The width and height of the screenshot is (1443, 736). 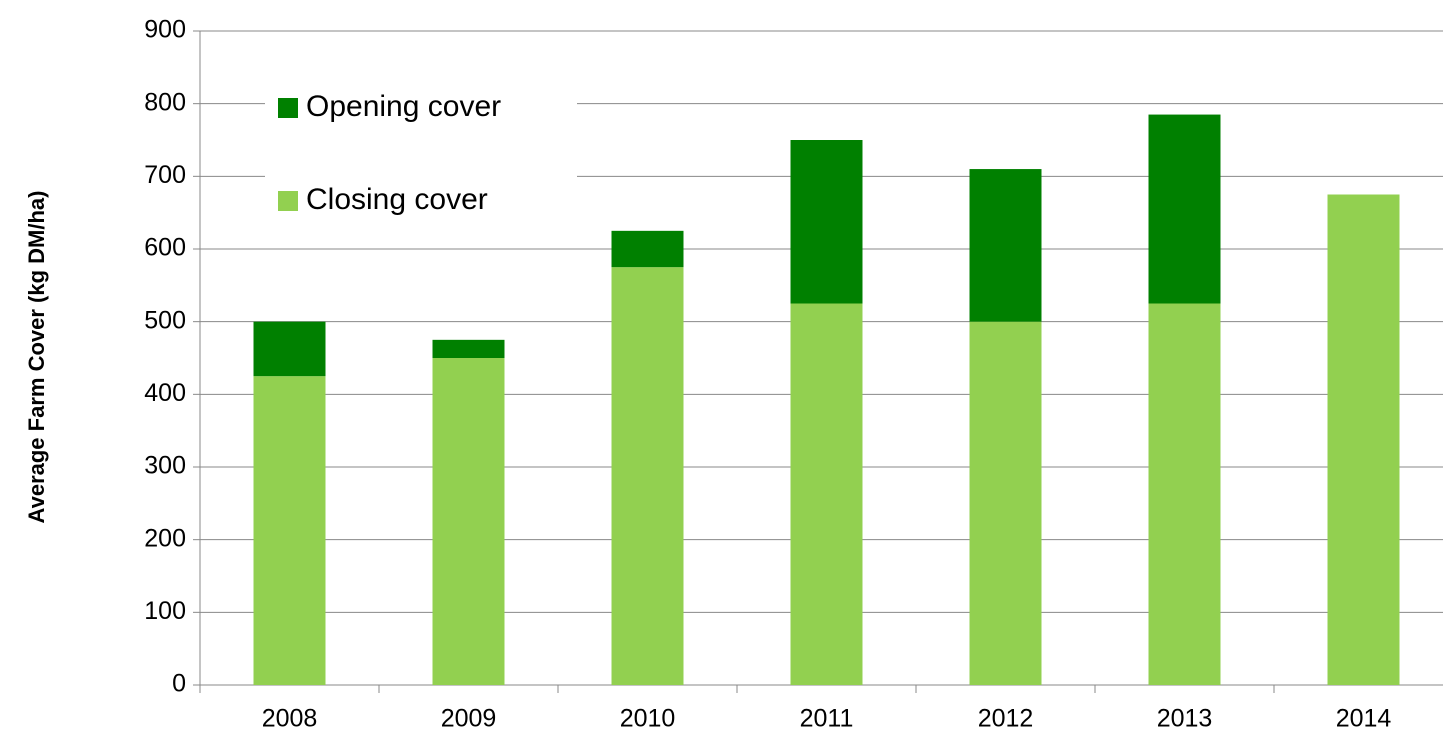 What do you see at coordinates (1006, 719) in the screenshot?
I see `x-tick-label: 2012` at bounding box center [1006, 719].